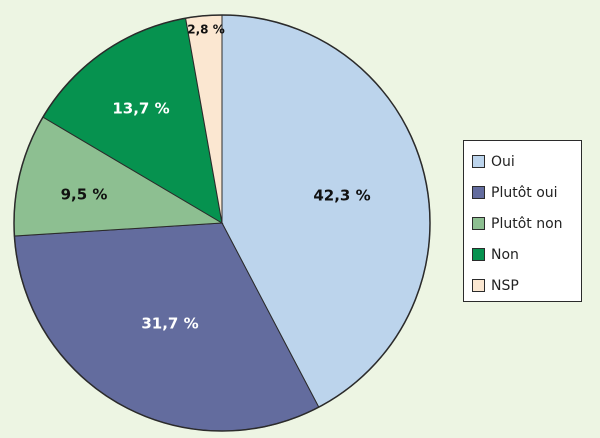 The image size is (600, 438). I want to click on legend-label-plutot-oui: Plutôt oui, so click(524, 192).